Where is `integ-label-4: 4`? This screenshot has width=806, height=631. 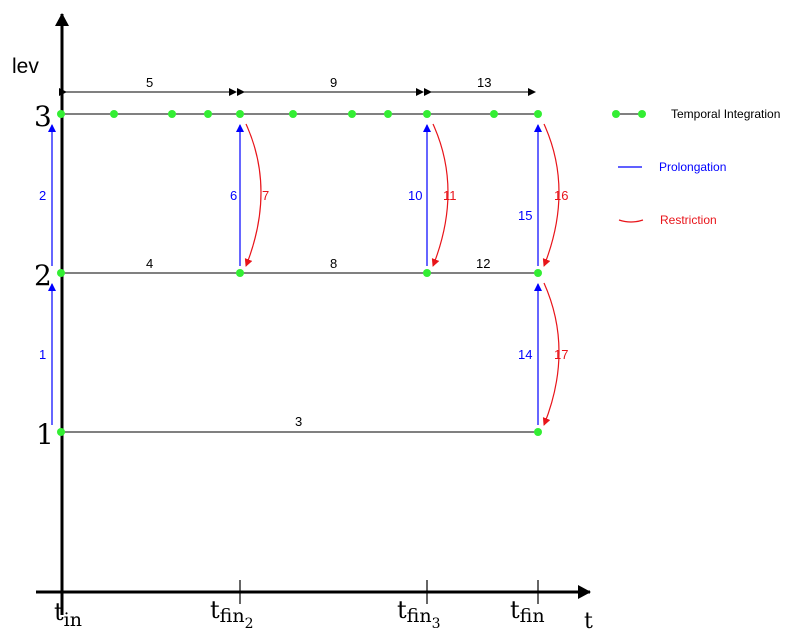
integ-label-4: 4 is located at coordinates (149, 263).